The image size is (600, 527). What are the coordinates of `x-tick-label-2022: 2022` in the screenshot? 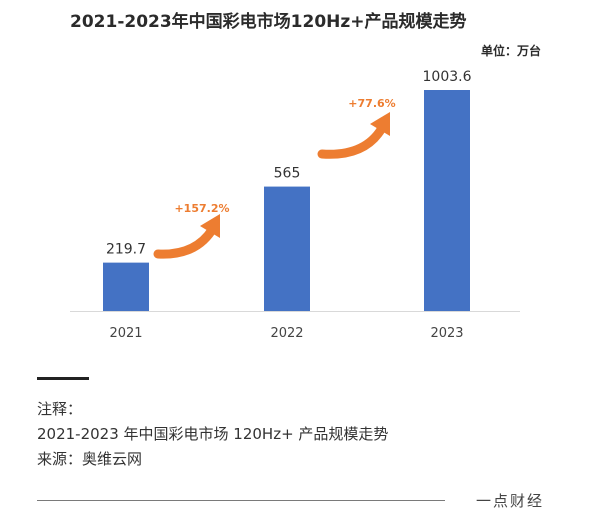 It's located at (286, 333).